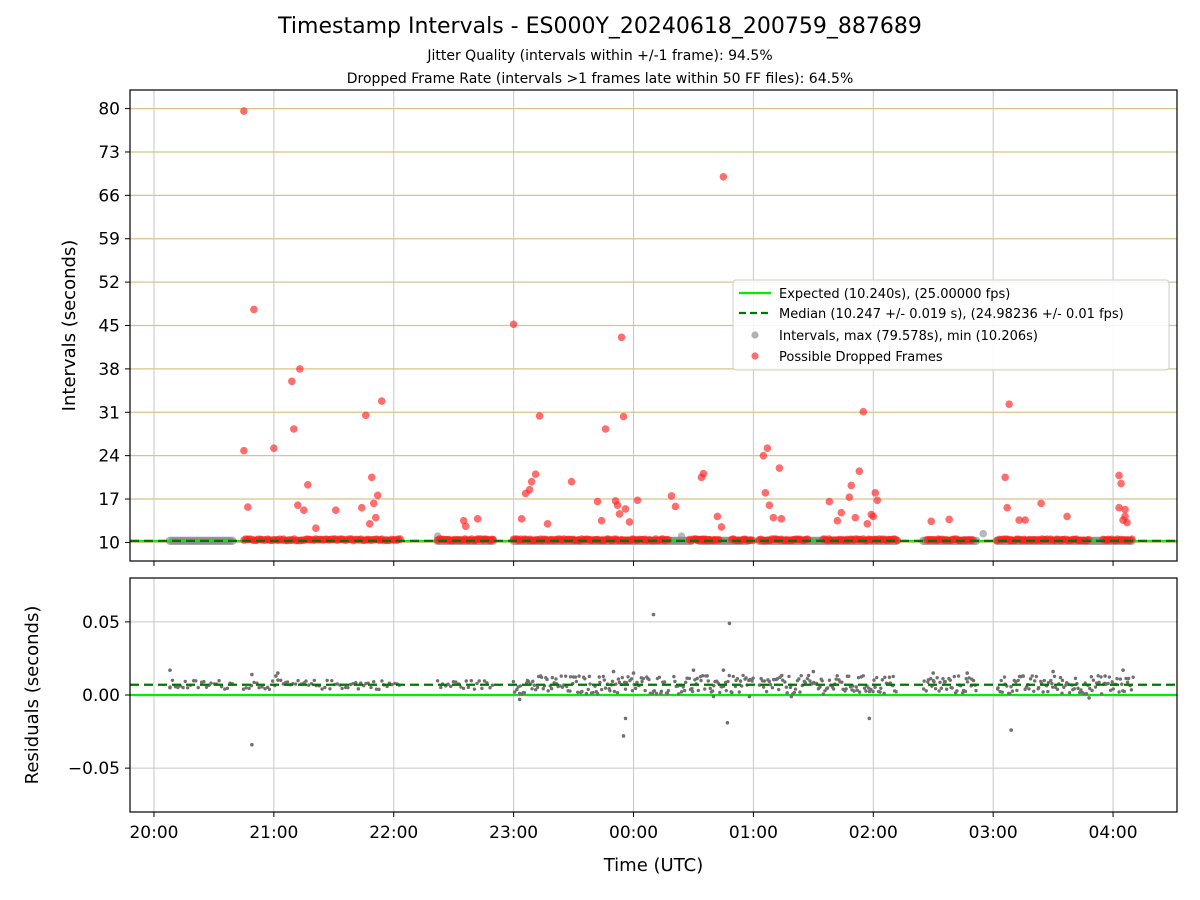  I want to click on x-tick-label: 21:00, so click(273, 833).